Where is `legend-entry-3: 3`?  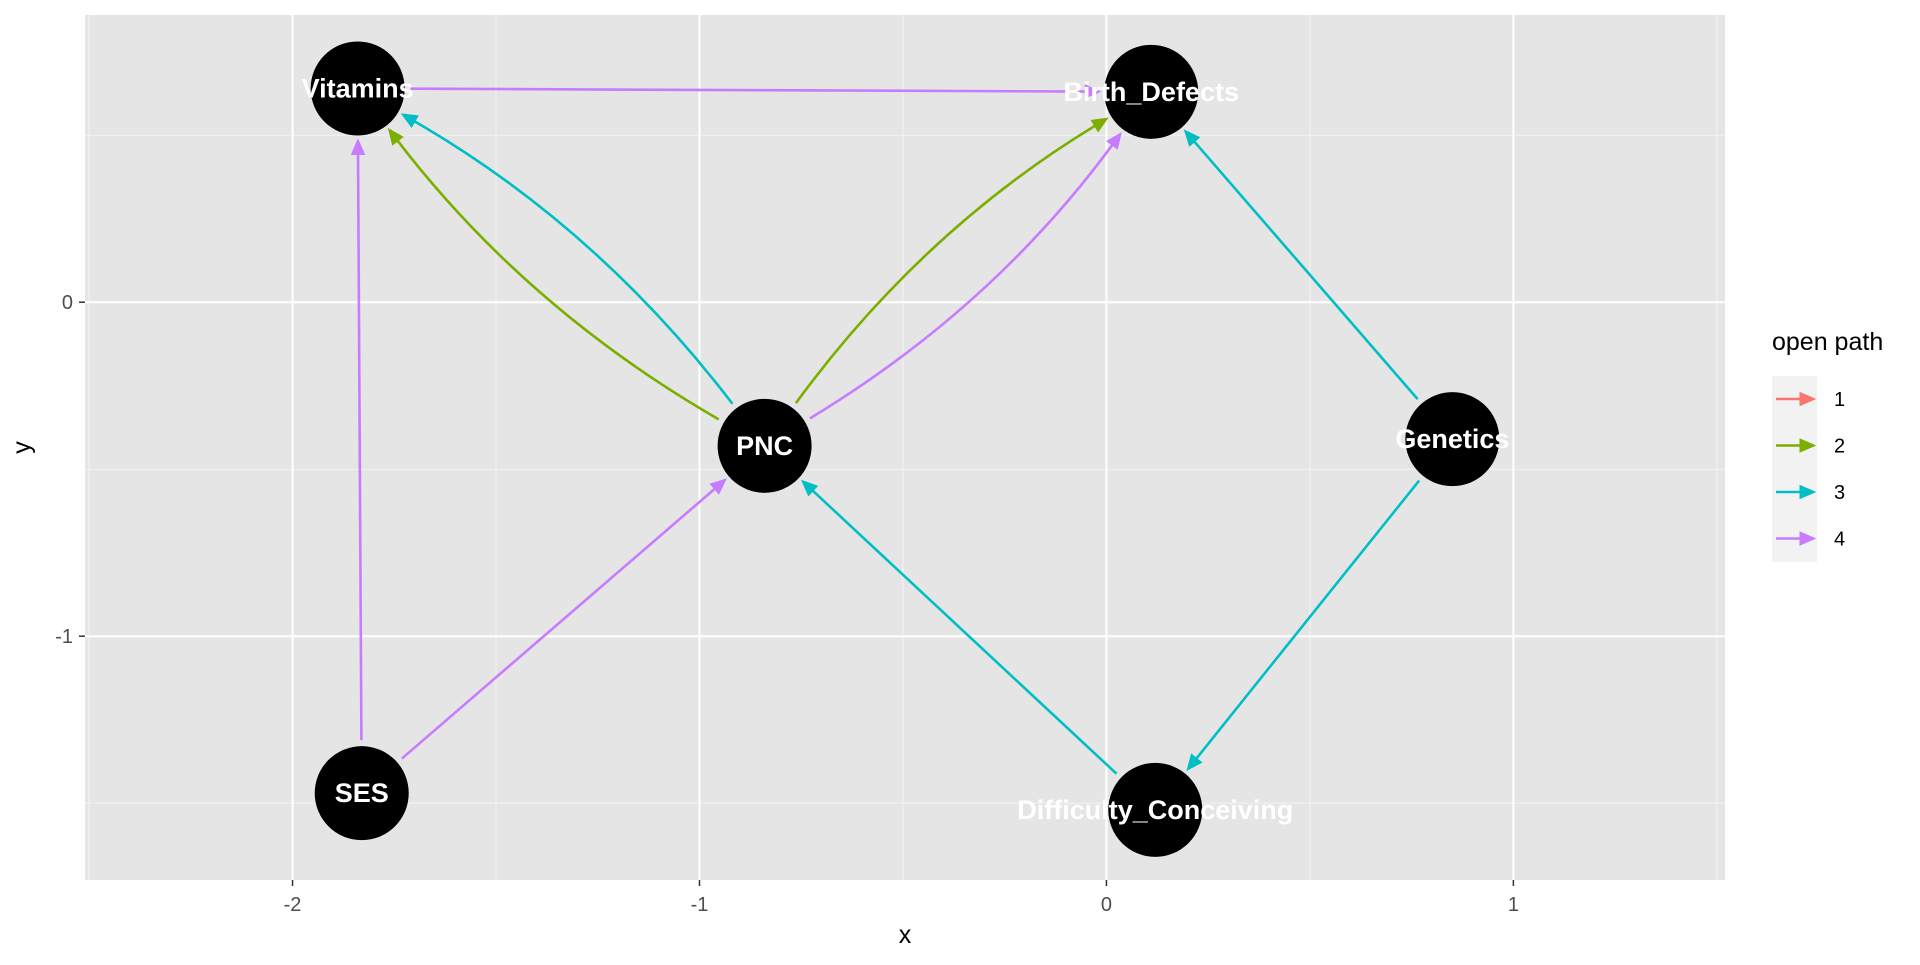
legend-entry-3: 3 is located at coordinates (1810, 493).